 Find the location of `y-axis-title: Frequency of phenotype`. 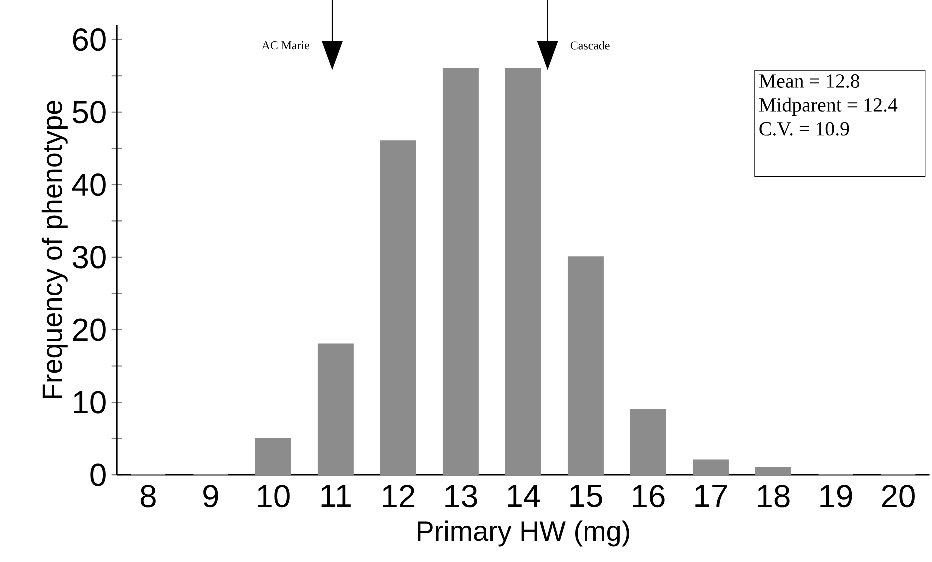

y-axis-title: Frequency of phenotype is located at coordinates (55, 249).